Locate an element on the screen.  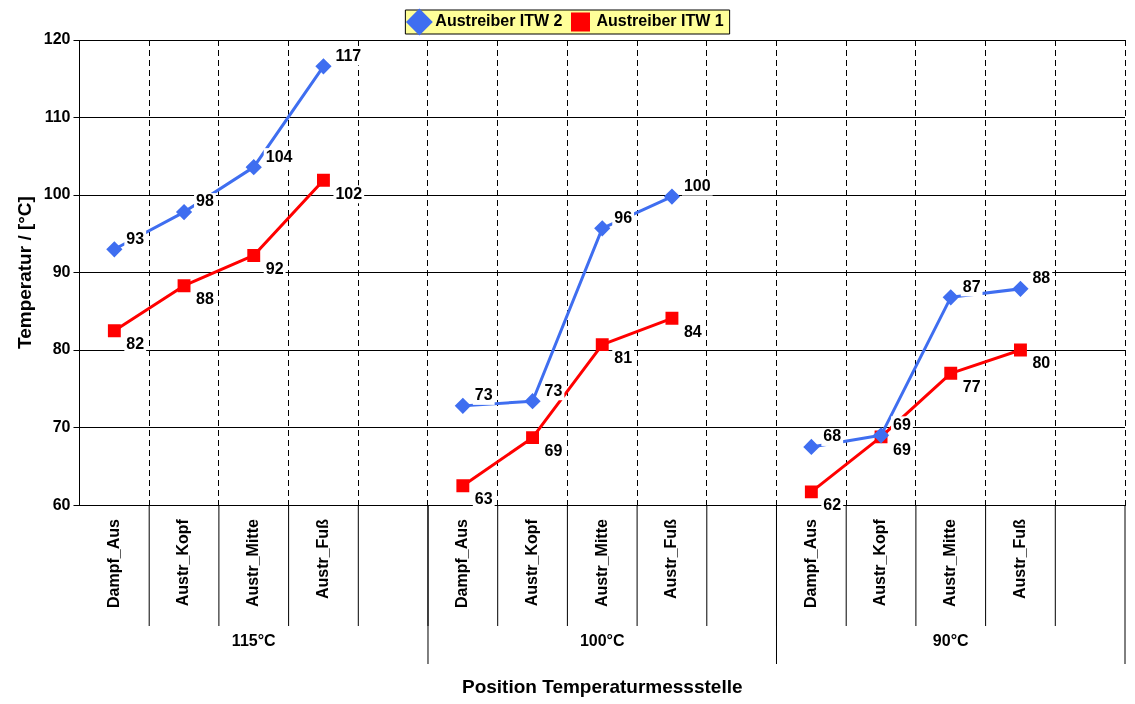
x-axis-title: Position Temperaturmessstelle is located at coordinates (602, 687).